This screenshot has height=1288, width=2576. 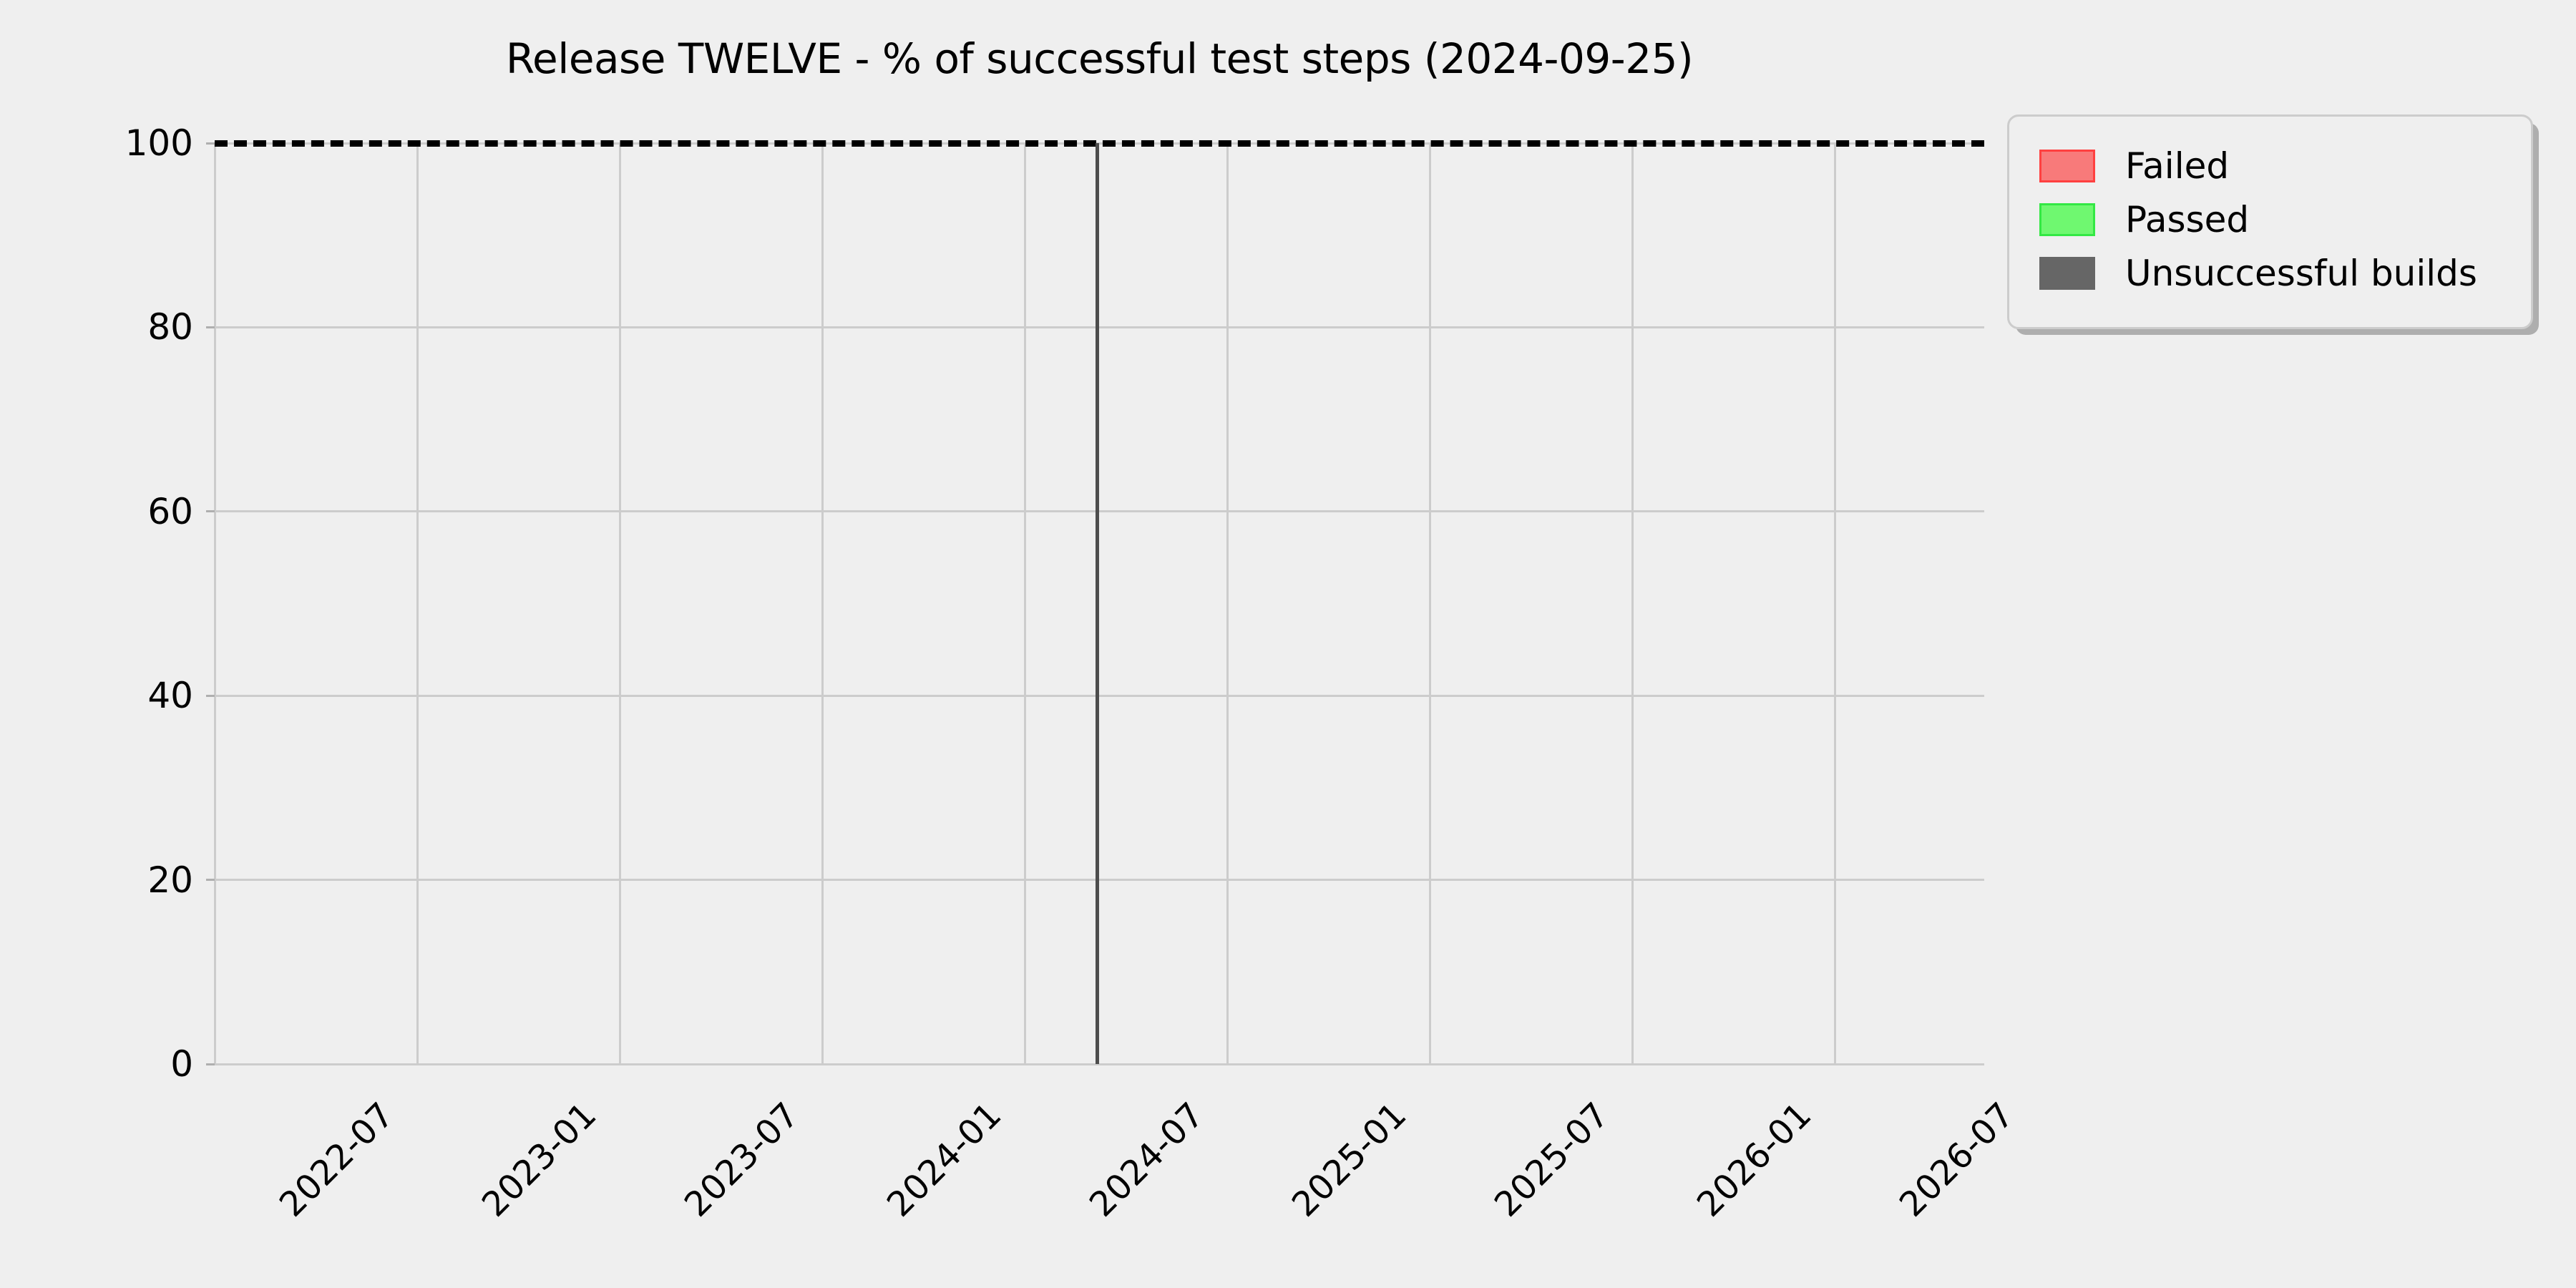 I want to click on legend-swatch-failed, so click(x=2067, y=166).